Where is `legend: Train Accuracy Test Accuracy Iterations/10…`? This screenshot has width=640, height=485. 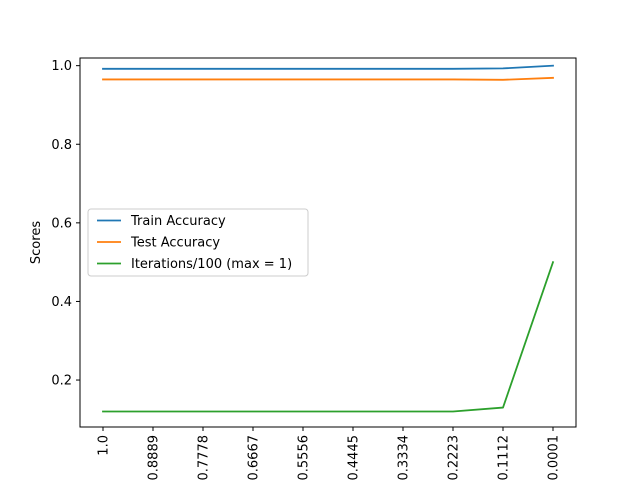
legend: Train Accuracy Test Accuracy Iterations/10… is located at coordinates (198, 242).